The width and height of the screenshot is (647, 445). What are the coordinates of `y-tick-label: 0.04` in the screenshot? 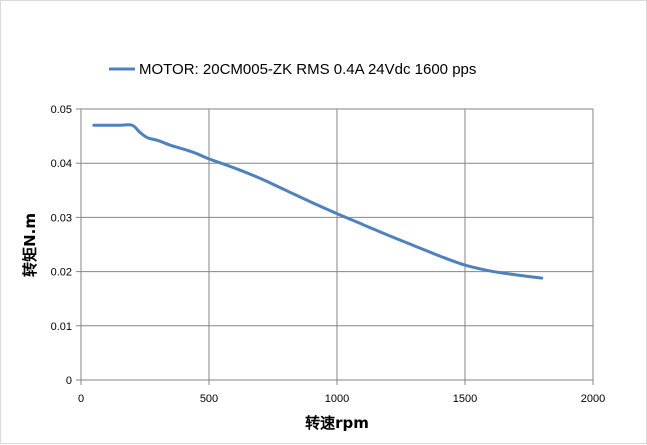 It's located at (61, 164).